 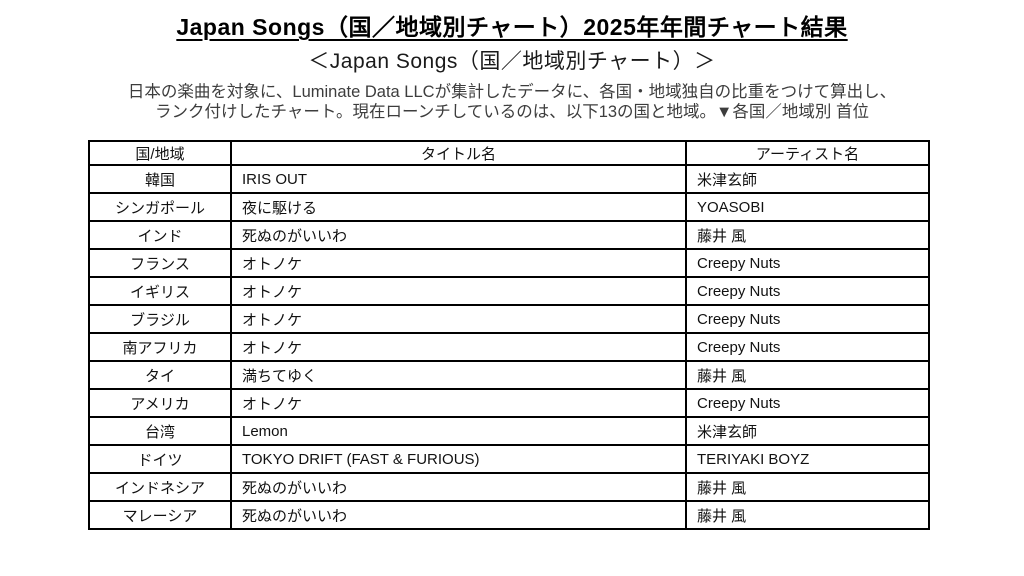 I want to click on table-row: タイ 満ちてゆく 藤井 風, so click(x=509, y=375).